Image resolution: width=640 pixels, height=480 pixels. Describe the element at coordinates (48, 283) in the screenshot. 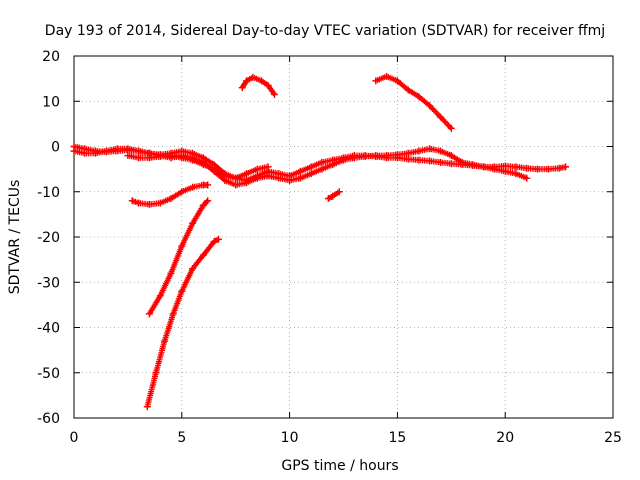

I see `y-tick-label: -30` at that location.